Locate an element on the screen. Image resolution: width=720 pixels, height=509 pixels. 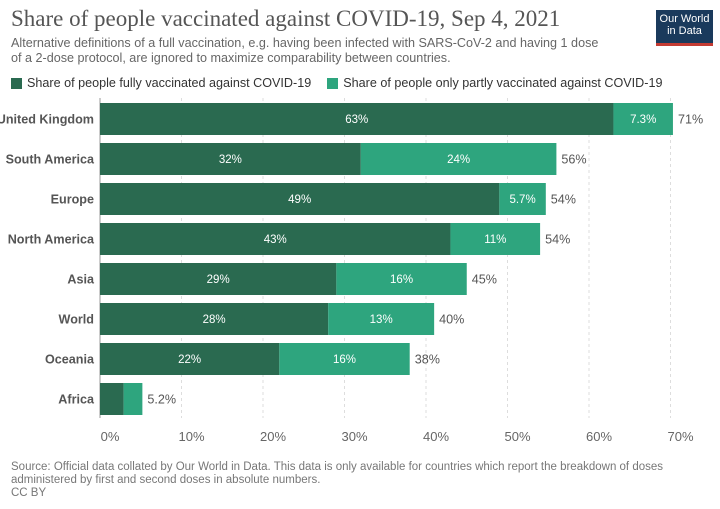
total-label: 5.2% is located at coordinates (161, 400).